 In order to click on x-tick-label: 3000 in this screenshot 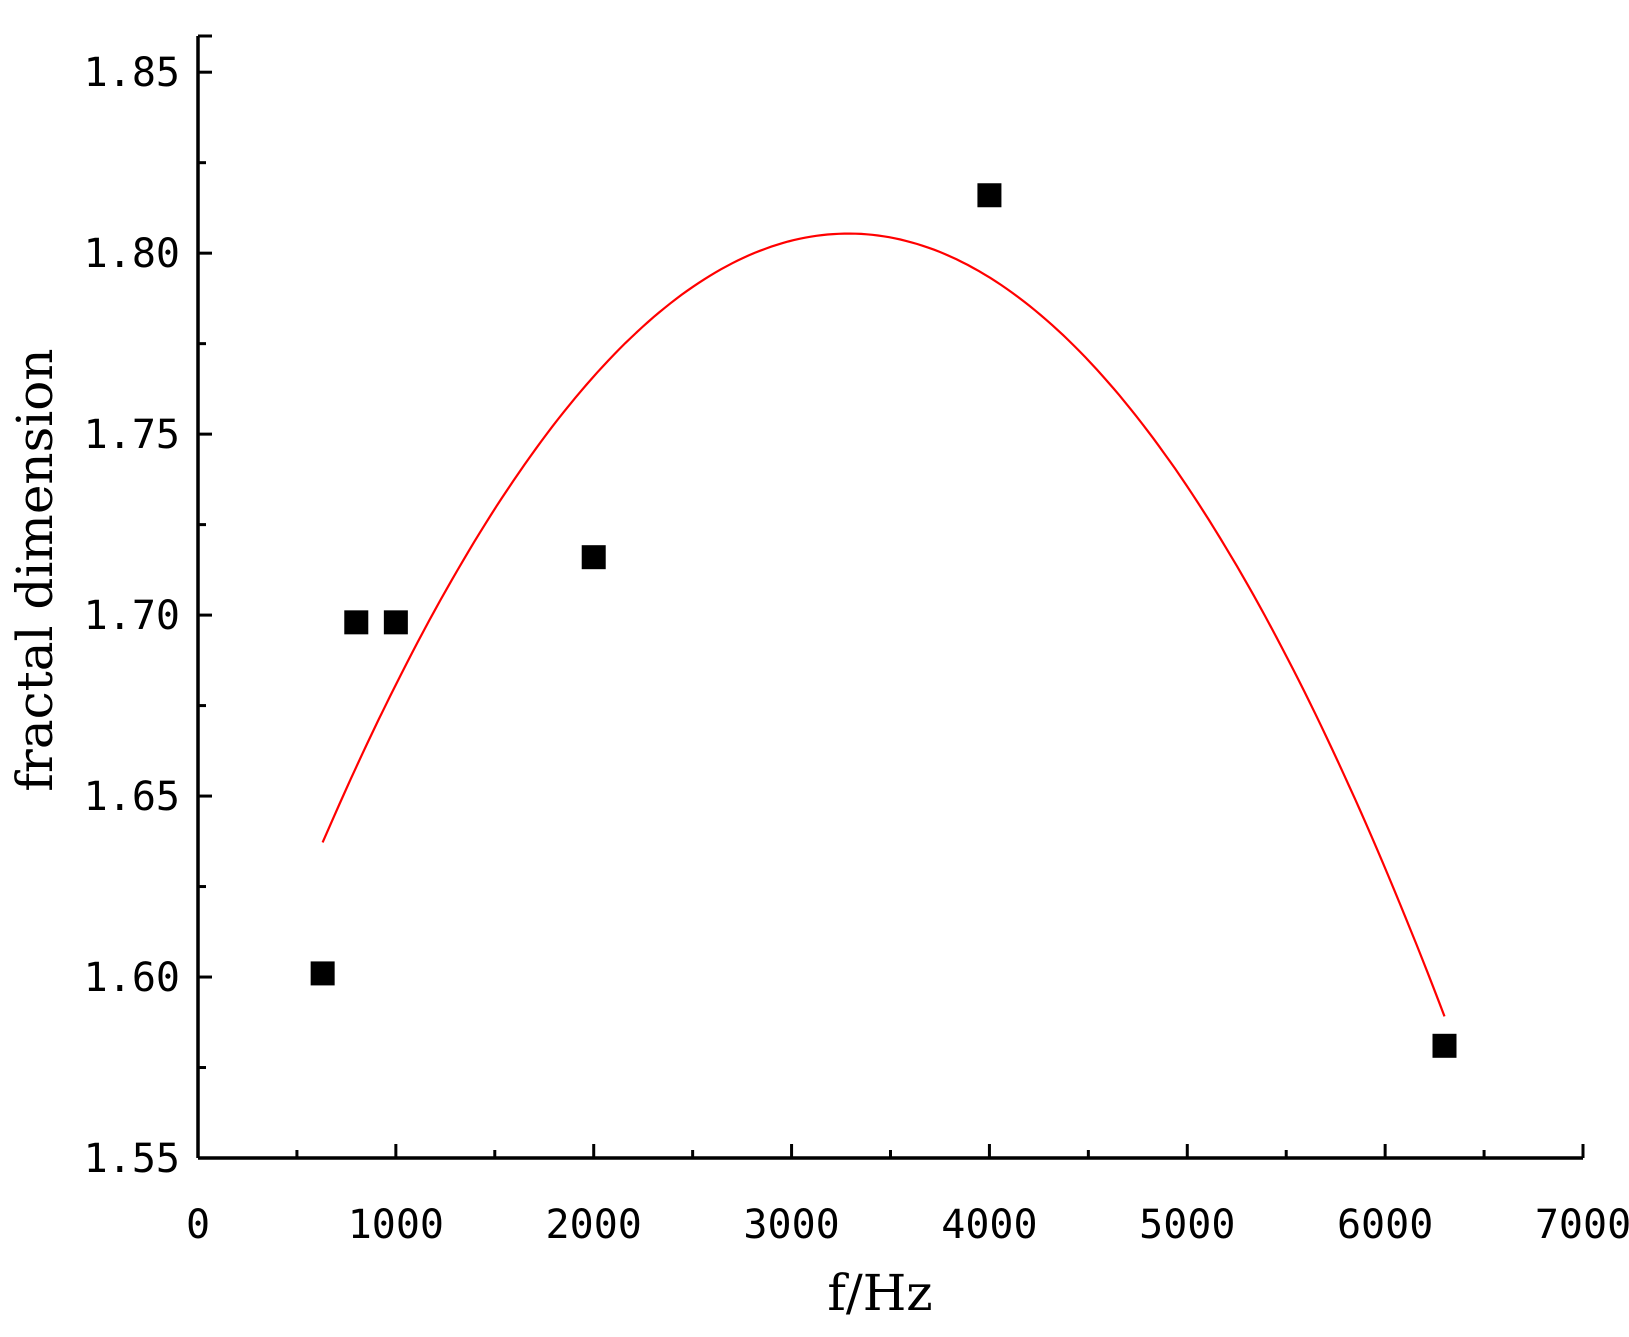, I will do `click(791, 1225)`.